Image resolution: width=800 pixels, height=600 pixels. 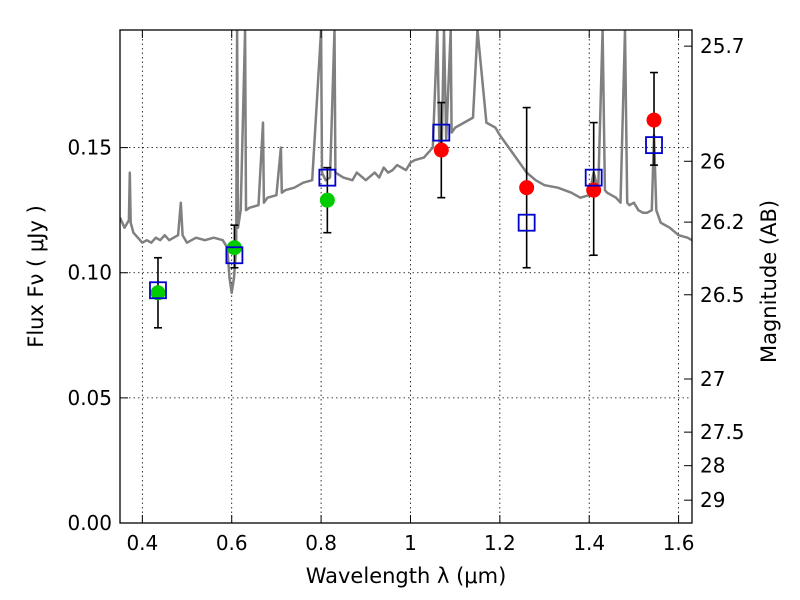 What do you see at coordinates (406, 576) in the screenshot?
I see `x-axis-label: Wavelength λ (μm)` at bounding box center [406, 576].